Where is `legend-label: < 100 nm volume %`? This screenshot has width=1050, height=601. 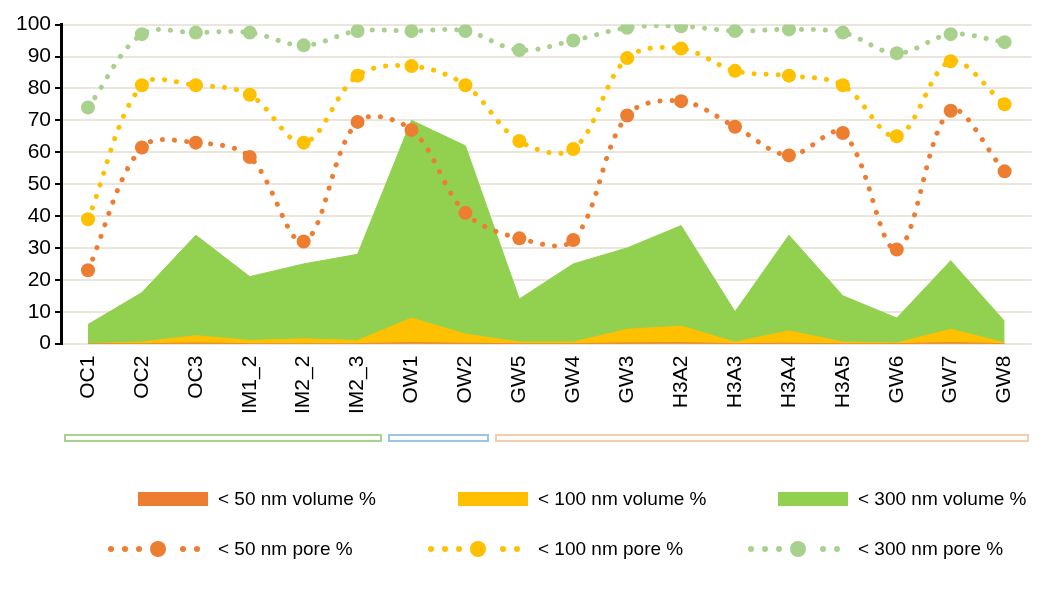 legend-label: < 100 nm volume % is located at coordinates (622, 499).